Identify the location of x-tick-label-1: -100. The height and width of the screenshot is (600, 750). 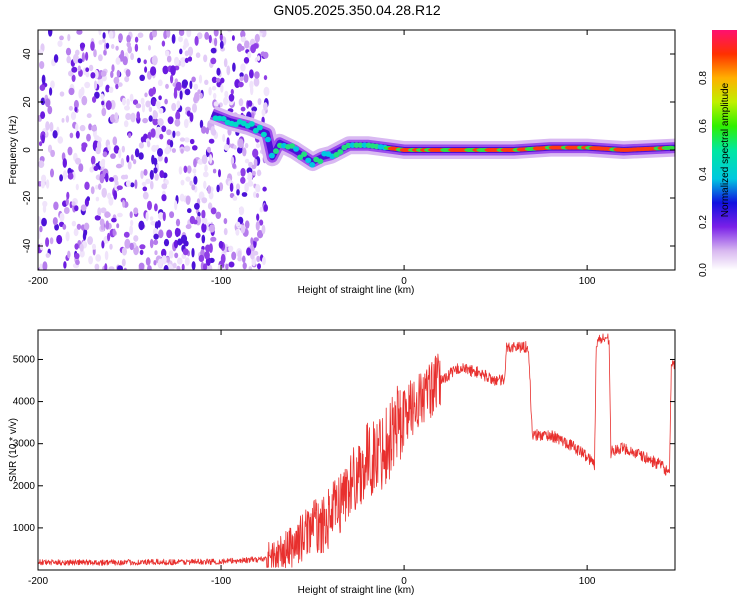
(221, 281).